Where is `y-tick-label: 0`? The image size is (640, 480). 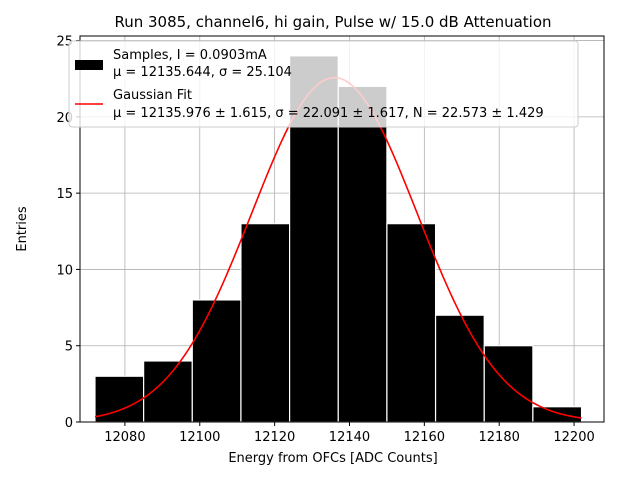 y-tick-label: 0 is located at coordinates (69, 423).